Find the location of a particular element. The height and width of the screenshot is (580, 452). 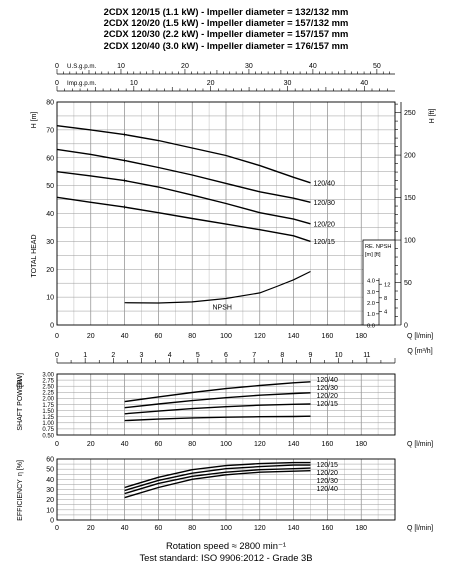

npsh-m-tick-label: 0.0 is located at coordinates (371, 326).